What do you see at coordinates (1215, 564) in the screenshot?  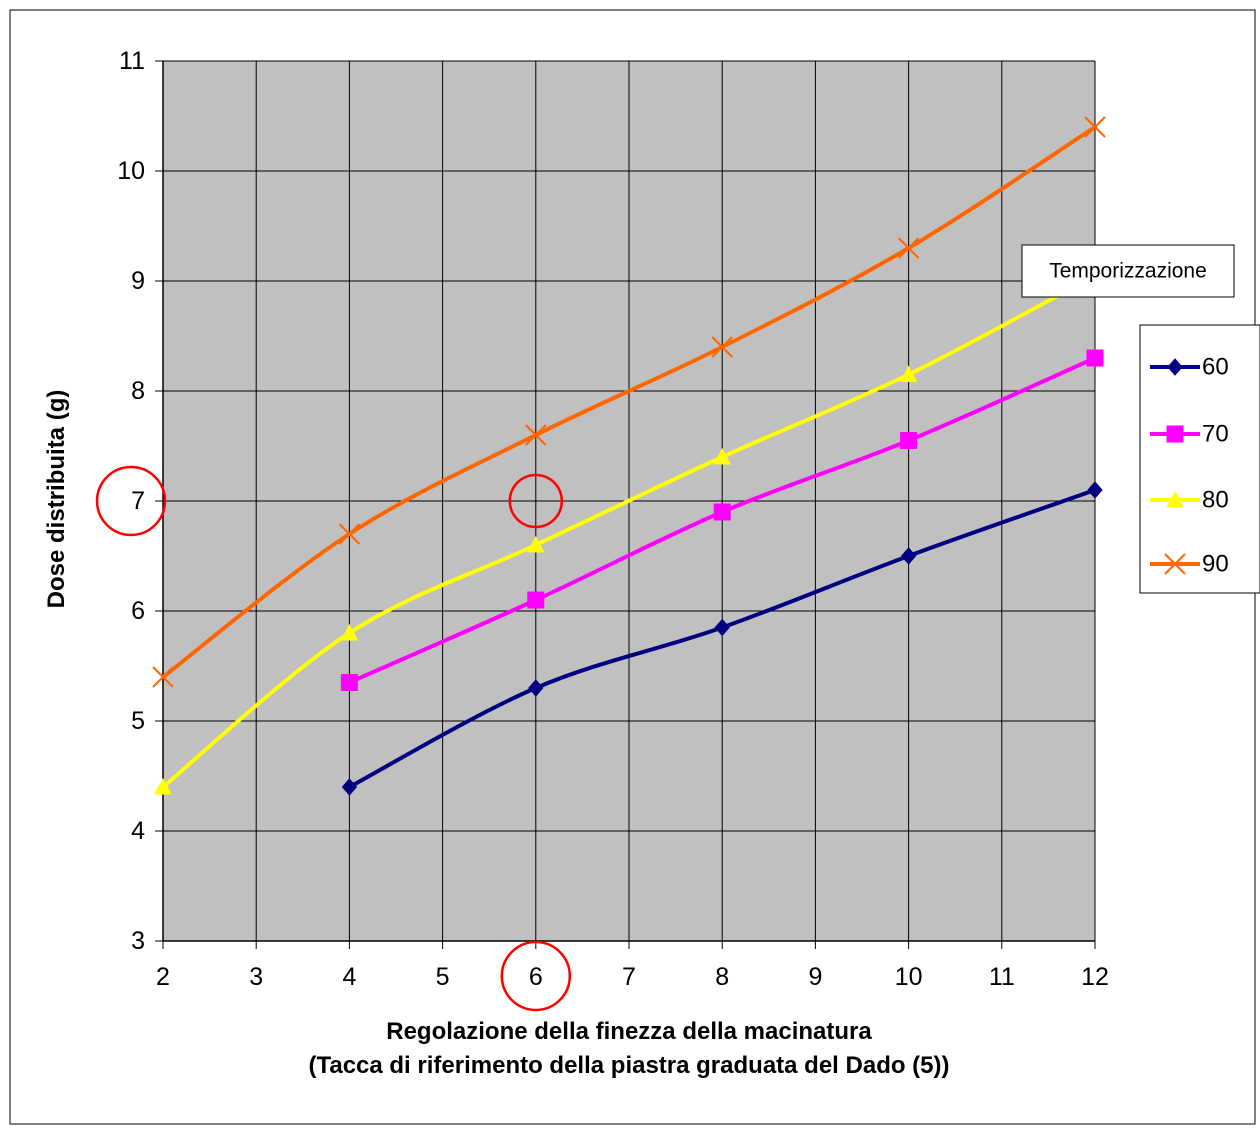 I see `legend-label: 90` at bounding box center [1215, 564].